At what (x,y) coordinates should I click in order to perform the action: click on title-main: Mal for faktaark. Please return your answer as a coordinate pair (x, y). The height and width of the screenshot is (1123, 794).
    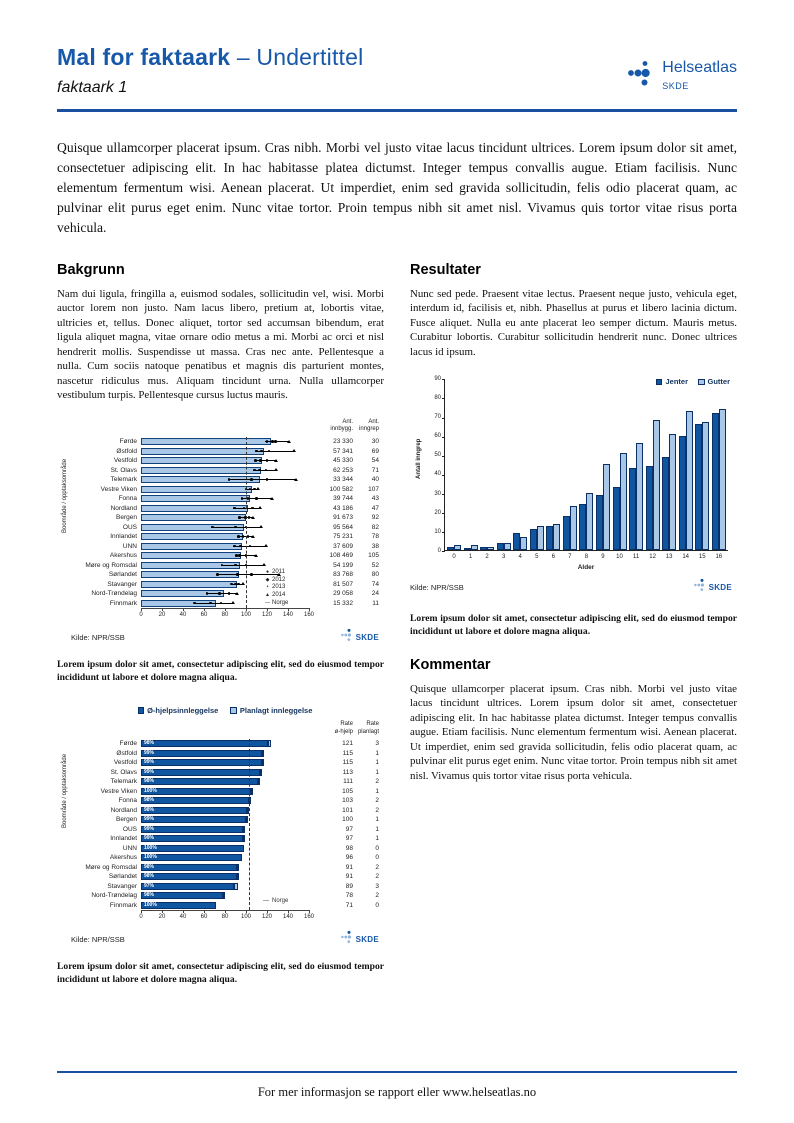
    Looking at the image, I should click on (144, 57).